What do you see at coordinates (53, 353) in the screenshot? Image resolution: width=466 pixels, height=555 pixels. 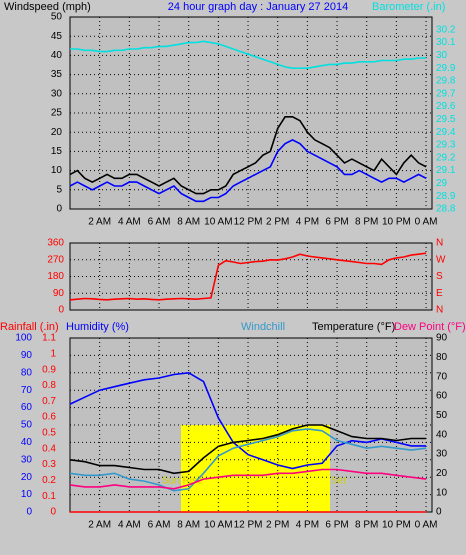 I see `y3-tick-label: 1` at bounding box center [53, 353].